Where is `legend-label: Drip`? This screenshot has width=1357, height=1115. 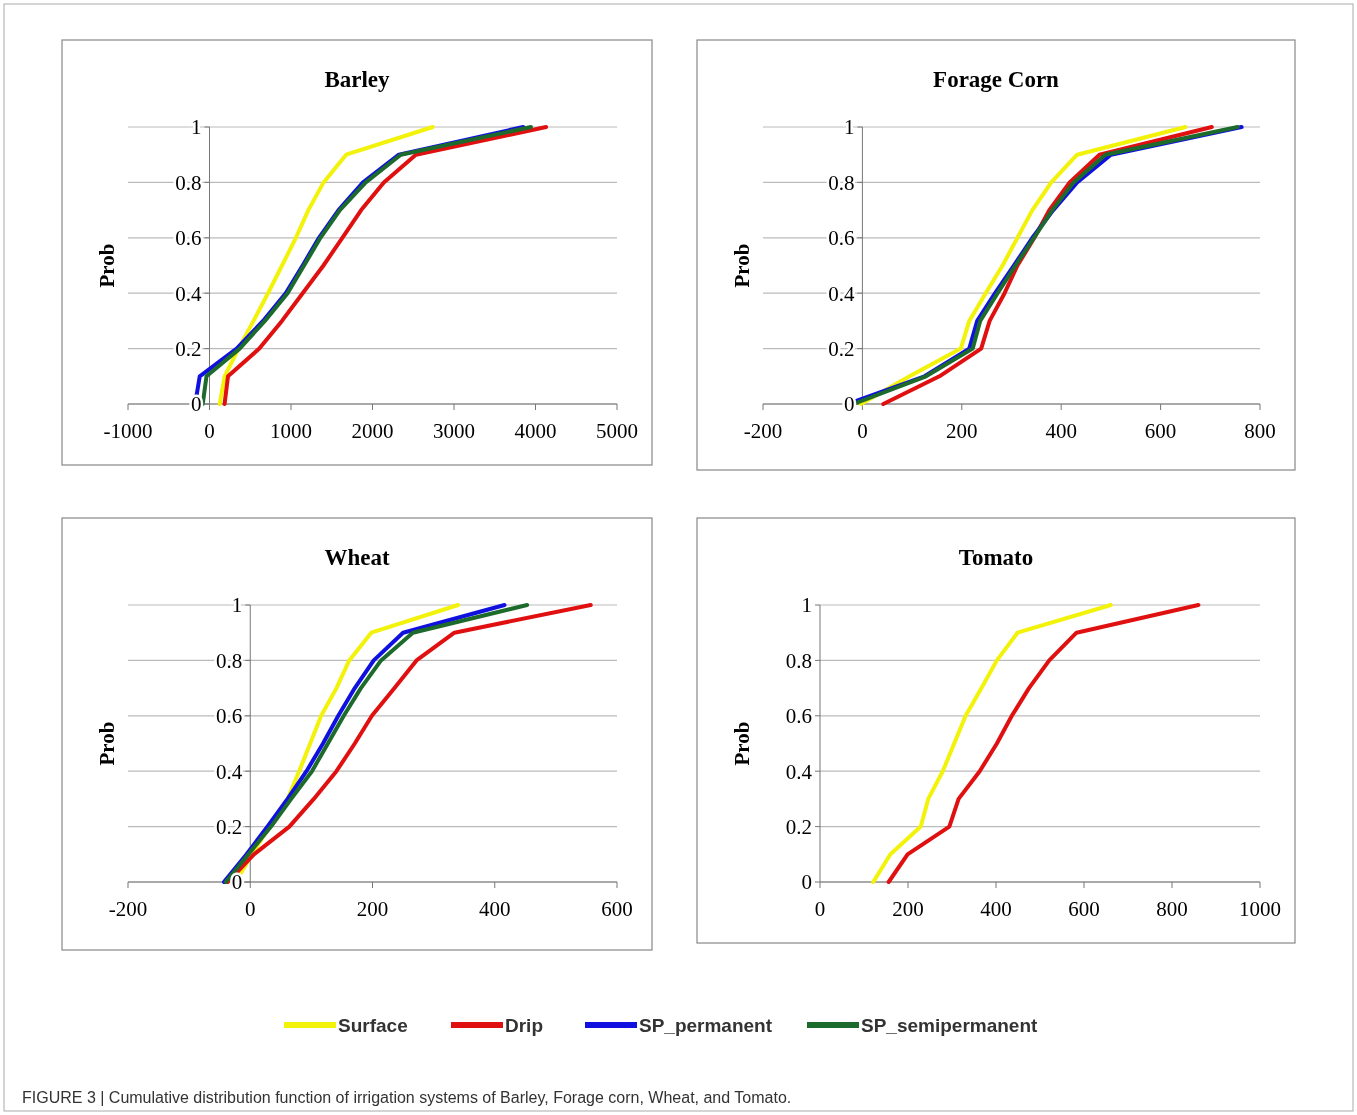 legend-label: Drip is located at coordinates (524, 1025).